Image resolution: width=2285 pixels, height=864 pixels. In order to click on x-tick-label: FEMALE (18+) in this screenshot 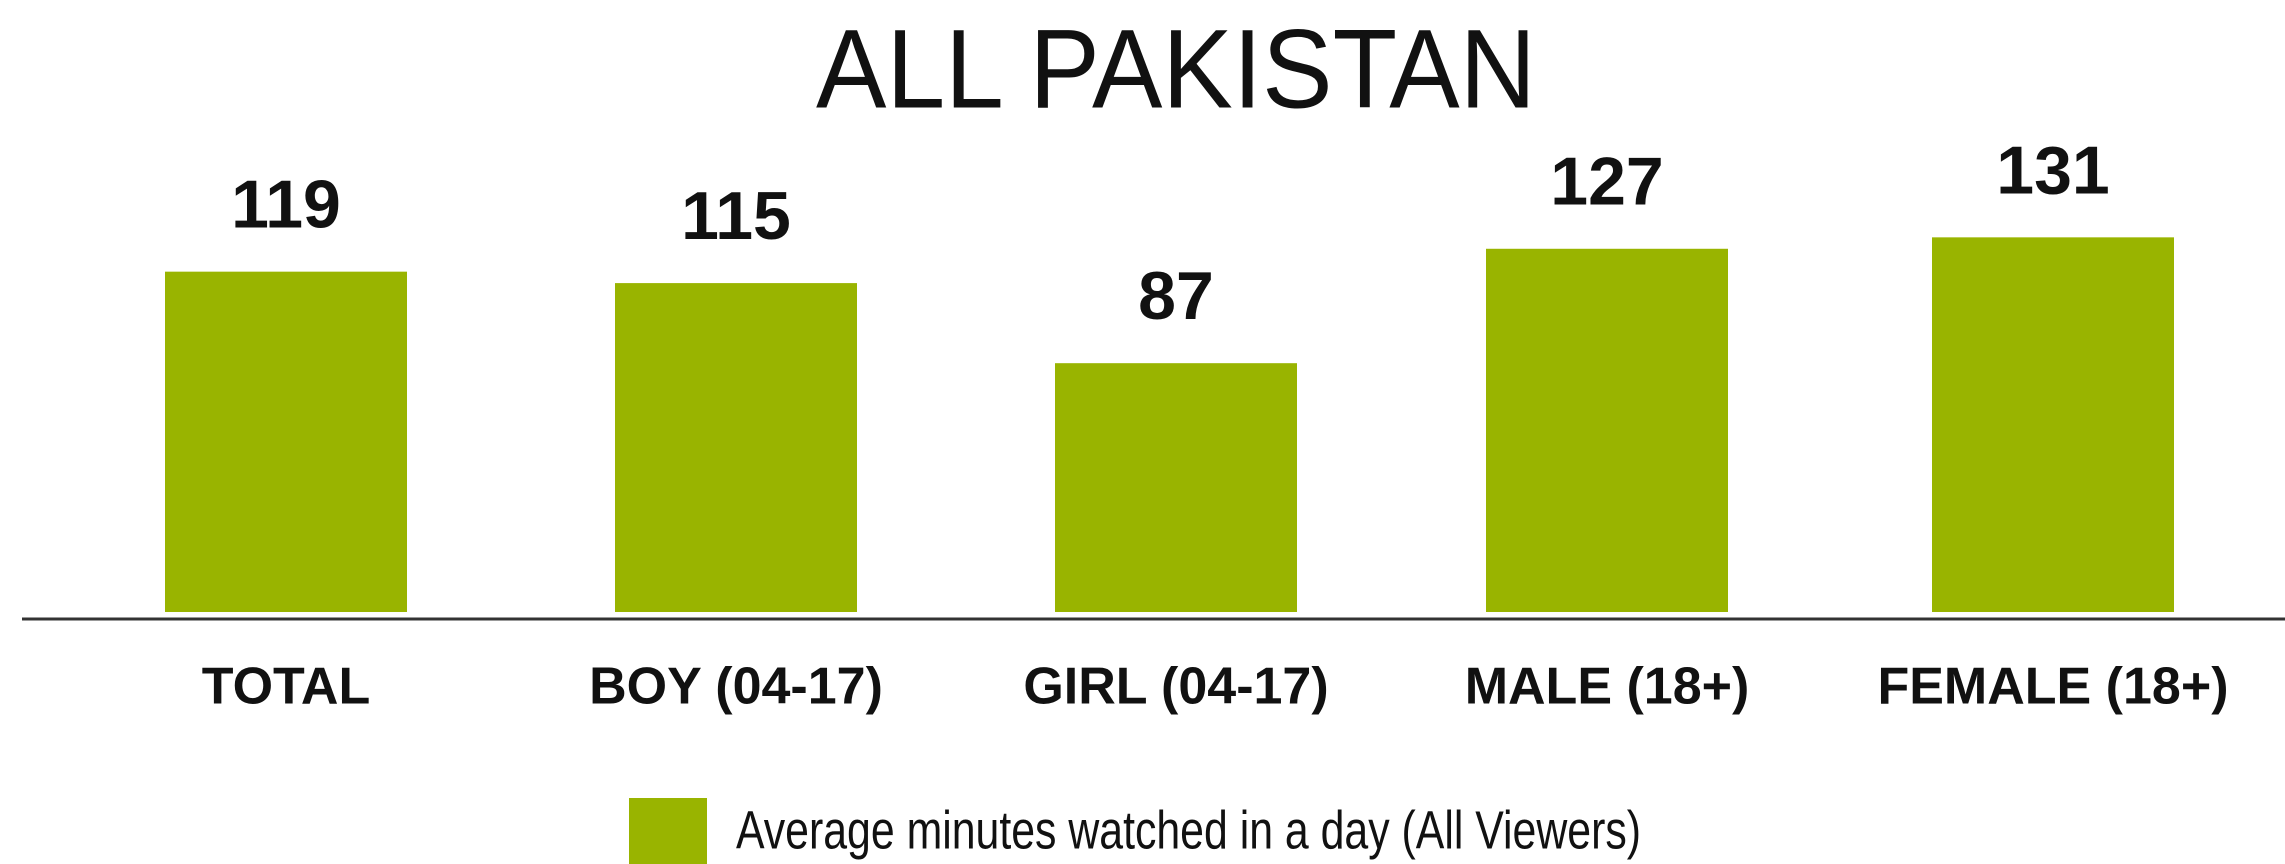, I will do `click(2052, 687)`.